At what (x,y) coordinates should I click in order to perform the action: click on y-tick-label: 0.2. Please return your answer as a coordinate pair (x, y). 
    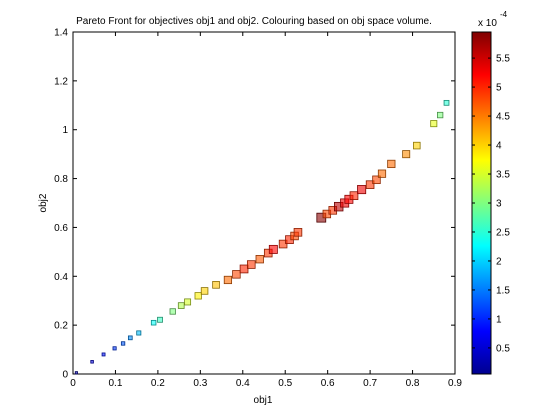
    Looking at the image, I should click on (61, 326).